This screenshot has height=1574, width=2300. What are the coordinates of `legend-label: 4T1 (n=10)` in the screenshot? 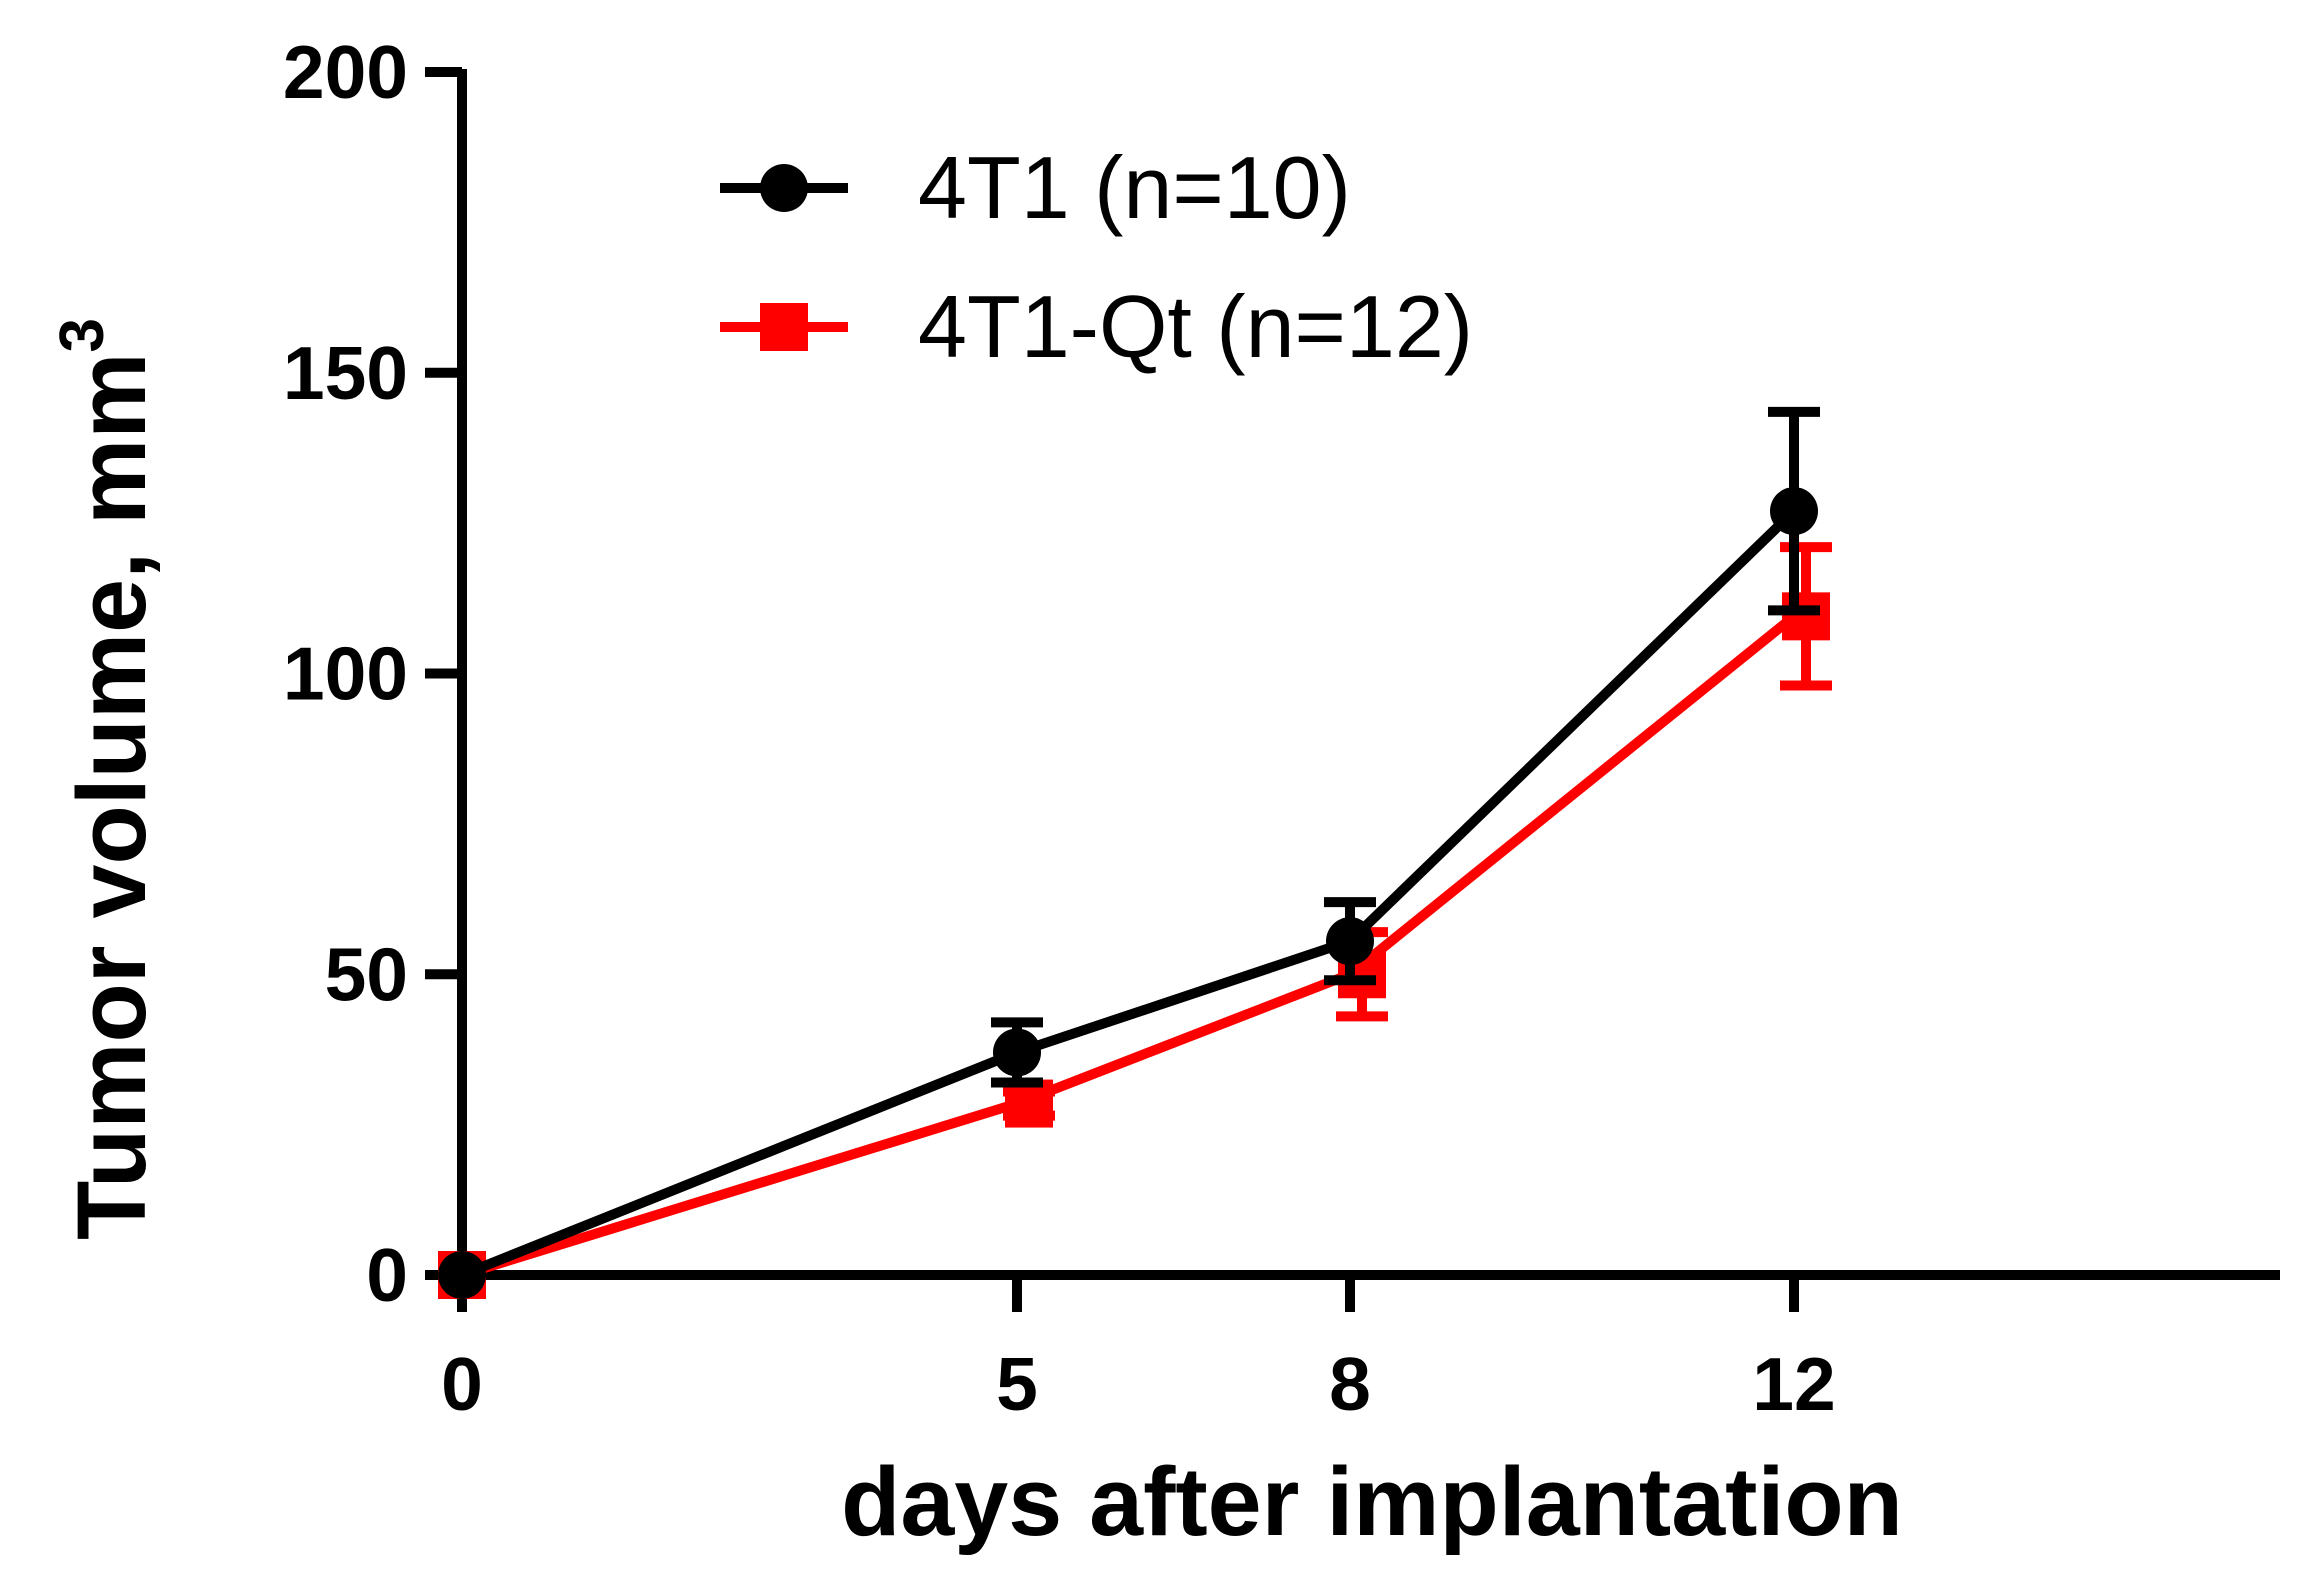 It's located at (1134, 187).